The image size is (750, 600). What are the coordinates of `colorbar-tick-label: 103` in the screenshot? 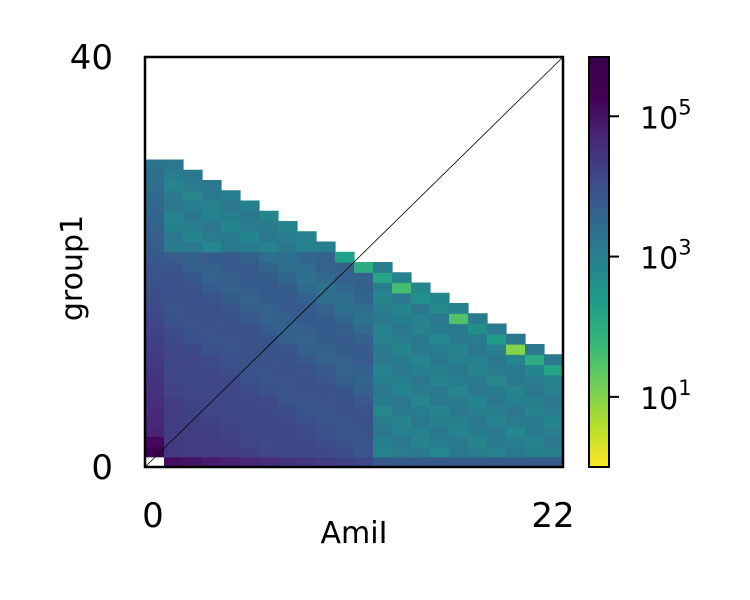 It's located at (666, 256).